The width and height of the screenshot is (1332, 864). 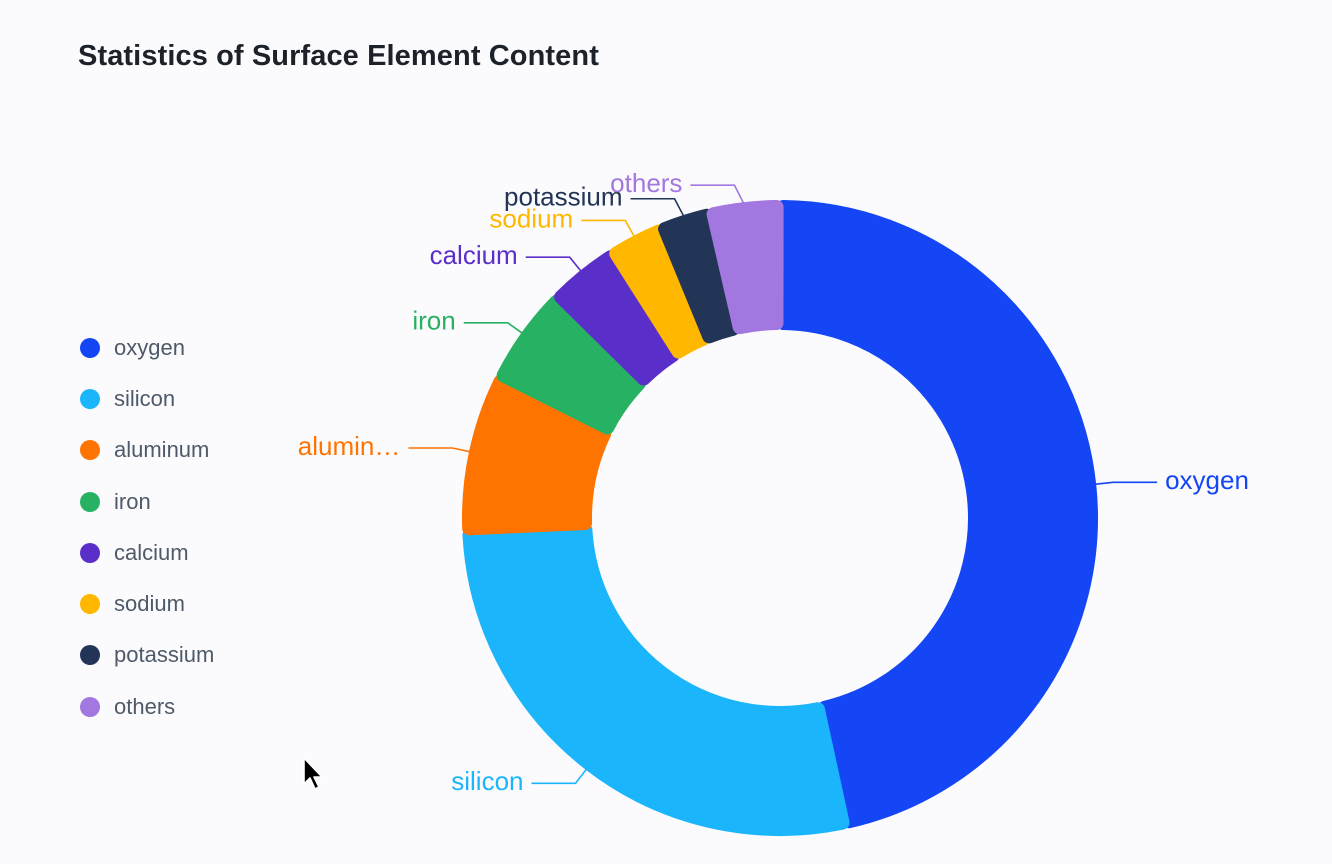 What do you see at coordinates (474, 255) in the screenshot?
I see `slice-label-calcium: calcium` at bounding box center [474, 255].